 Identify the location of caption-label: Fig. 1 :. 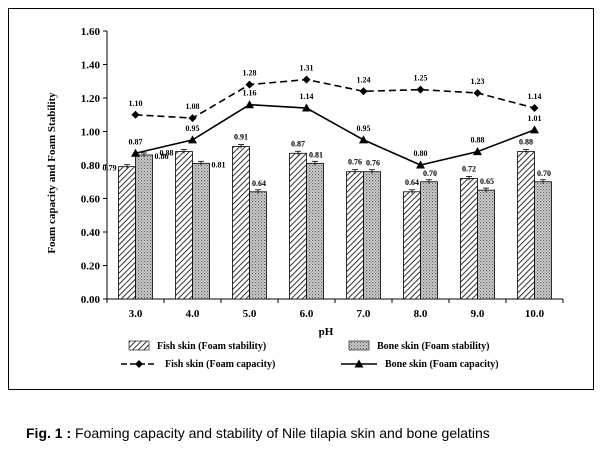
(49, 433).